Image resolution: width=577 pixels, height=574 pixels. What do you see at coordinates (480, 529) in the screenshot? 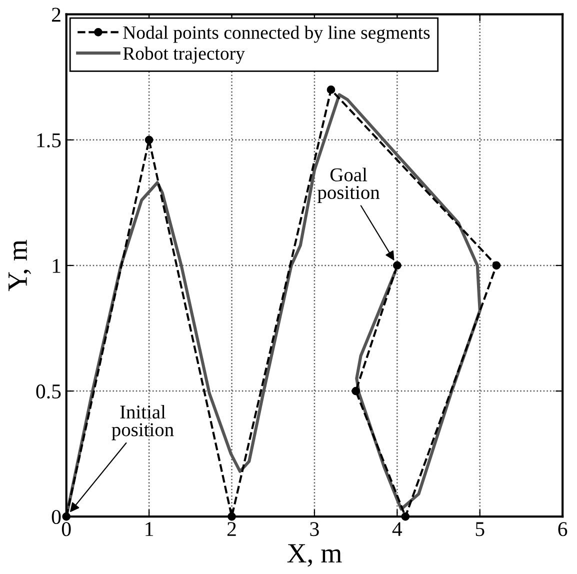
I see `x-tick-label: 5` at bounding box center [480, 529].